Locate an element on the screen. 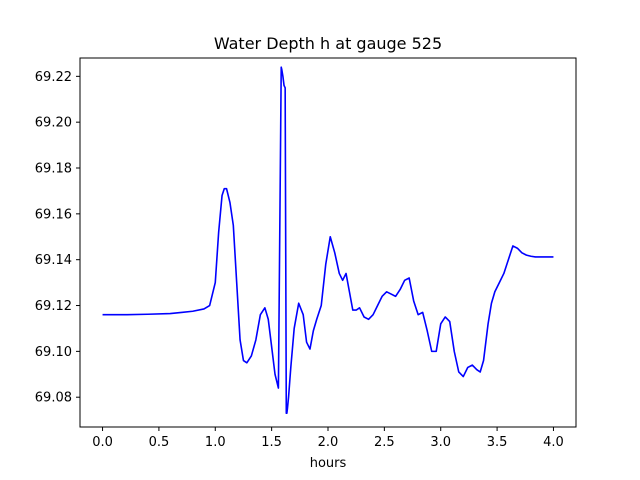 The height and width of the screenshot is (480, 640). y-tick-label: 69.18 is located at coordinates (53, 169).